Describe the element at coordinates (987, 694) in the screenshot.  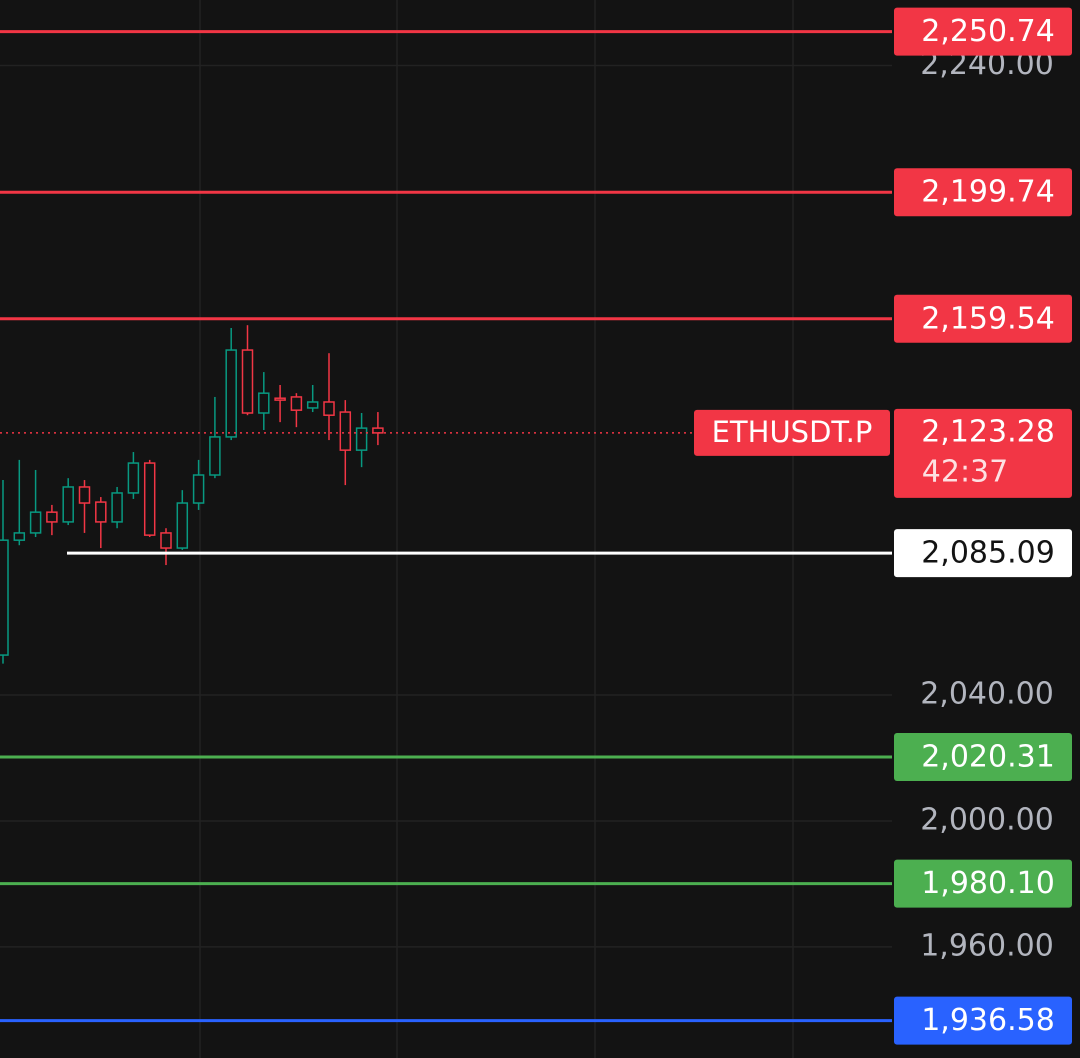
I see `y-tick-label: 2,040.00` at that location.